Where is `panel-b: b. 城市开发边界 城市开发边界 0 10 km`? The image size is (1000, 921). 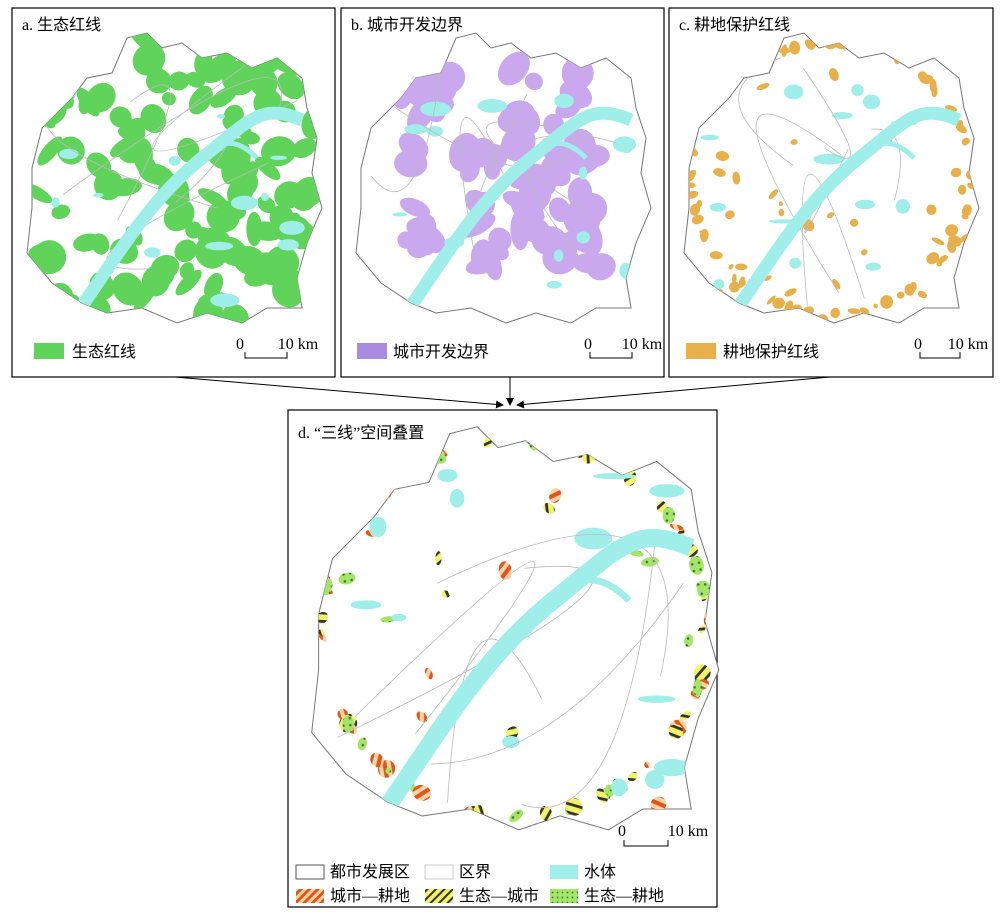
panel-b: b. 城市开发边界 城市开发边界 0 10 km is located at coordinates (502, 192).